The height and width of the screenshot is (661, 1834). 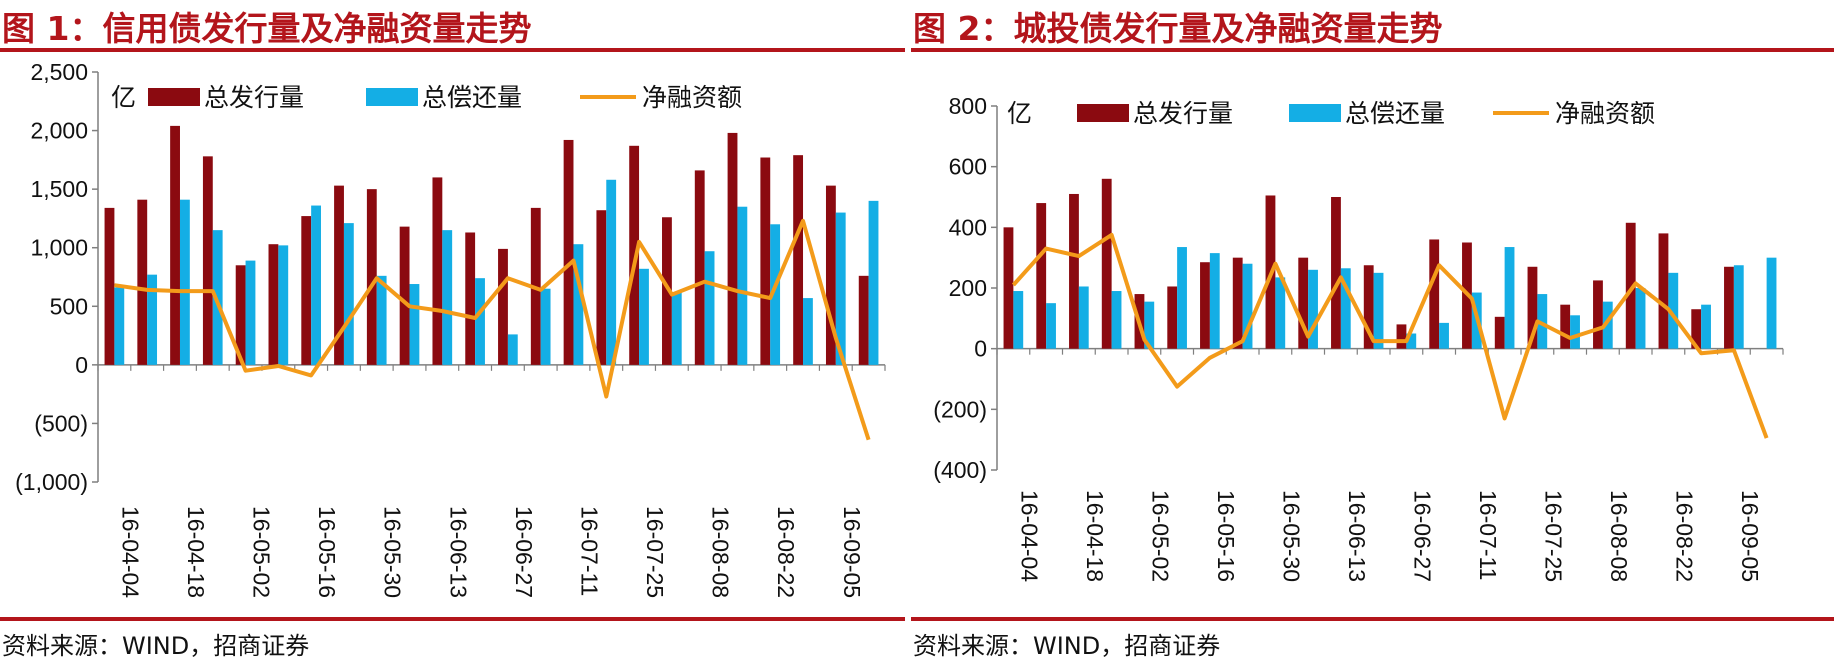 What do you see at coordinates (1067, 646) in the screenshot?
I see `source-note: 资料来源：WIND，招商证券` at bounding box center [1067, 646].